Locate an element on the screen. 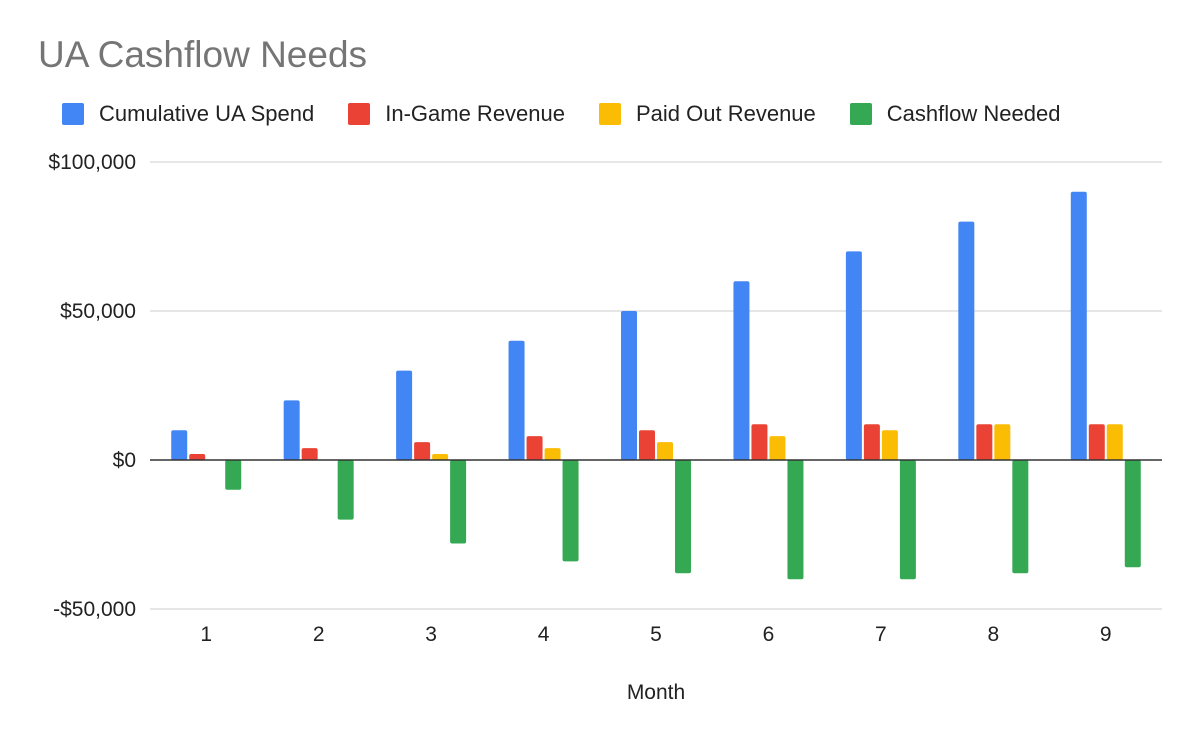 This screenshot has height=742, width=1200. legend-item: In-Game Revenue is located at coordinates (456, 114).